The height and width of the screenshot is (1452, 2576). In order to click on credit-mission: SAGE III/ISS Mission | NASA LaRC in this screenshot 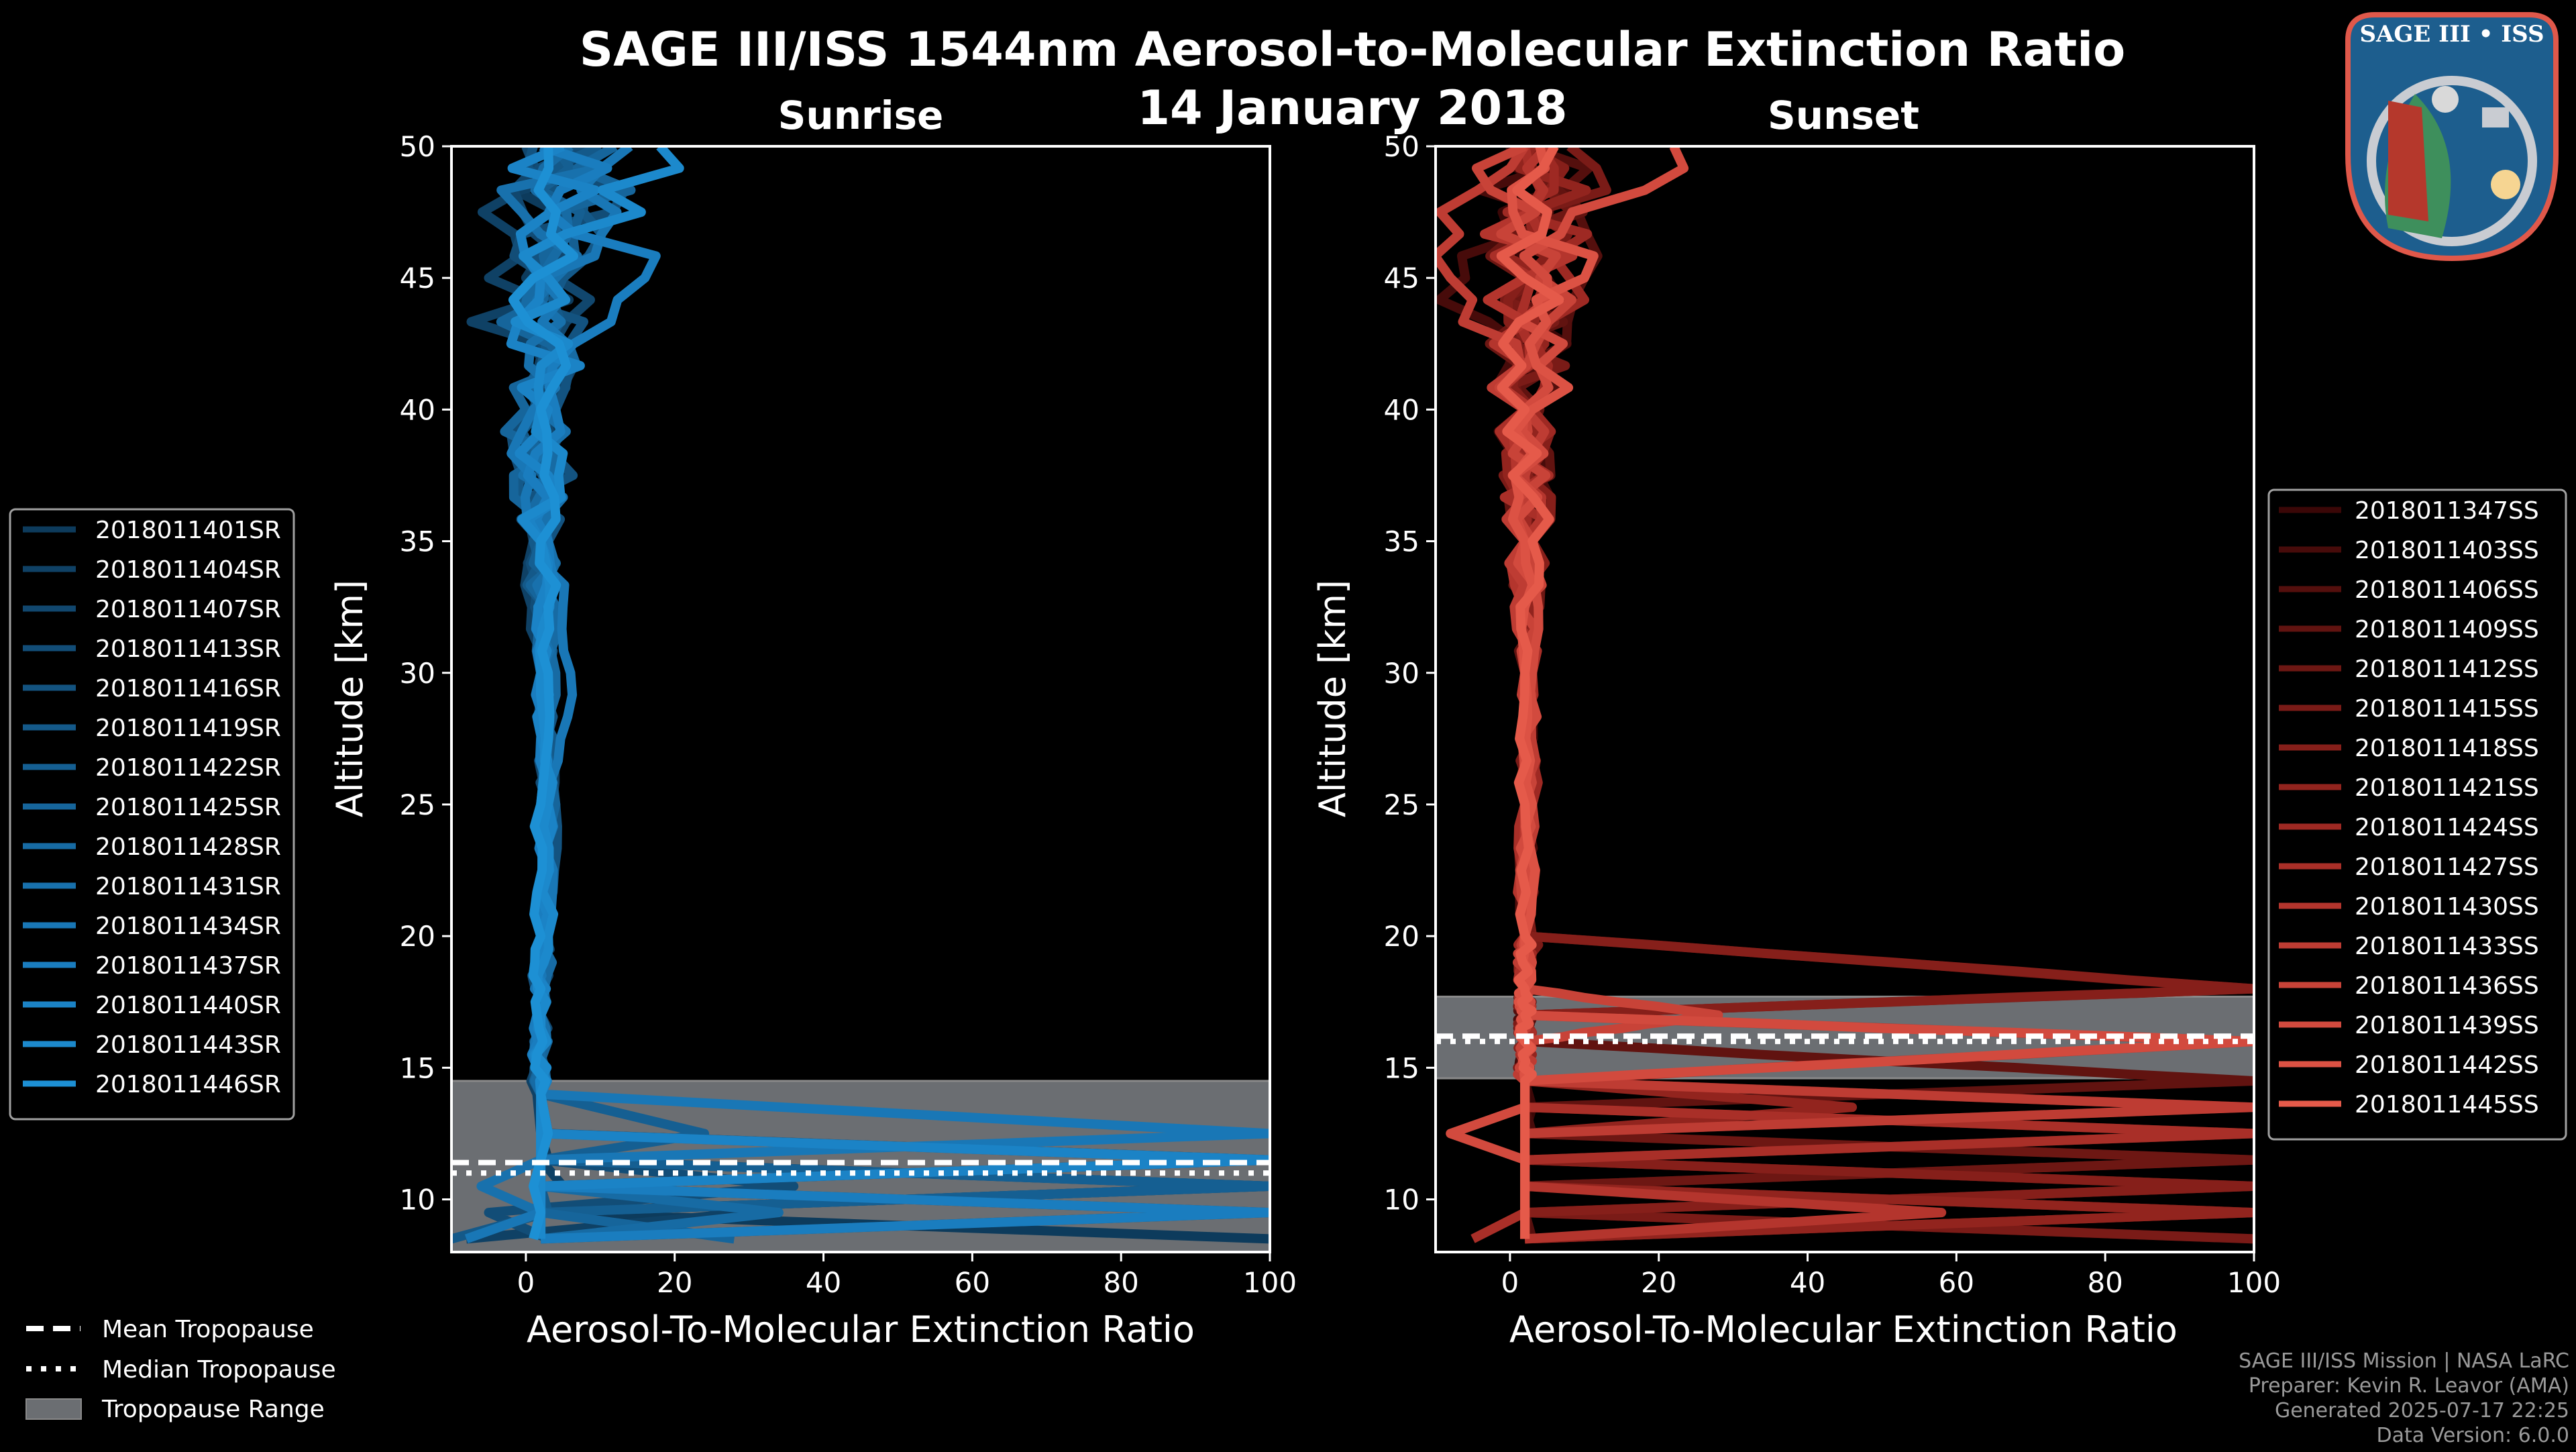, I will do `click(2404, 1361)`.